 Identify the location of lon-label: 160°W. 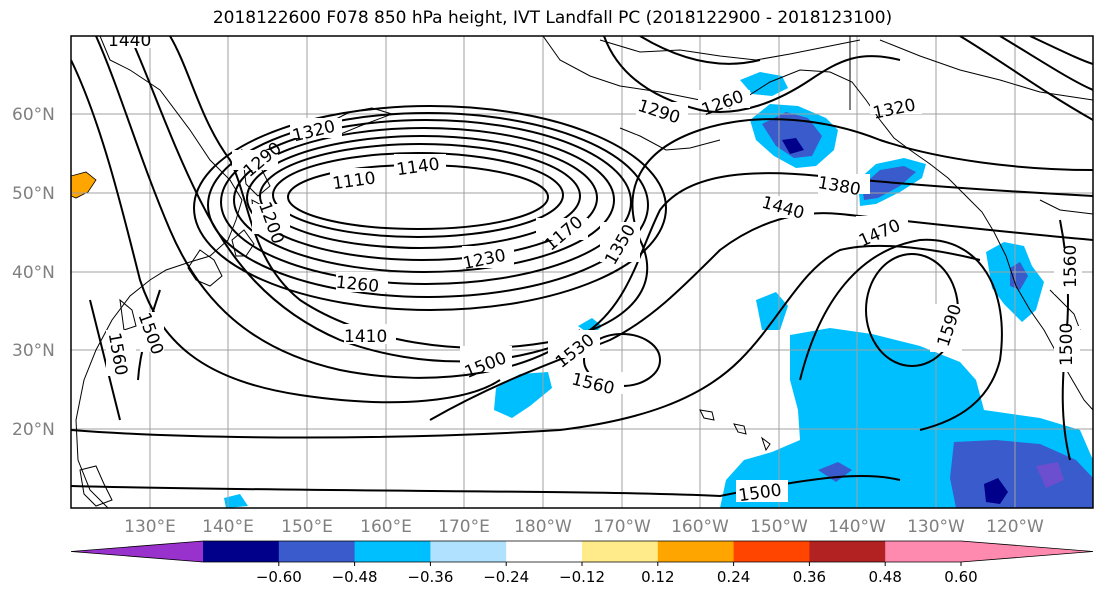
(700, 527).